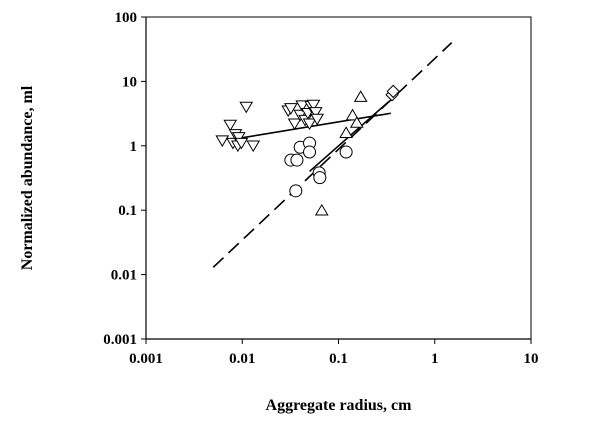  Describe the element at coordinates (134, 147) in the screenshot. I see `y-tick-label: 1` at that location.